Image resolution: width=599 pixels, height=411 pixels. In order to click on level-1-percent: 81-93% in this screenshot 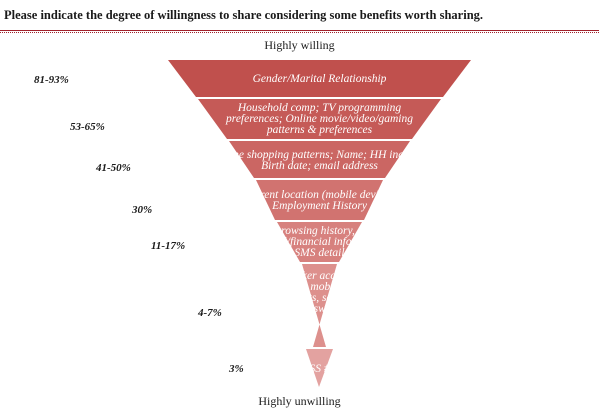, I will do `click(51, 80)`.